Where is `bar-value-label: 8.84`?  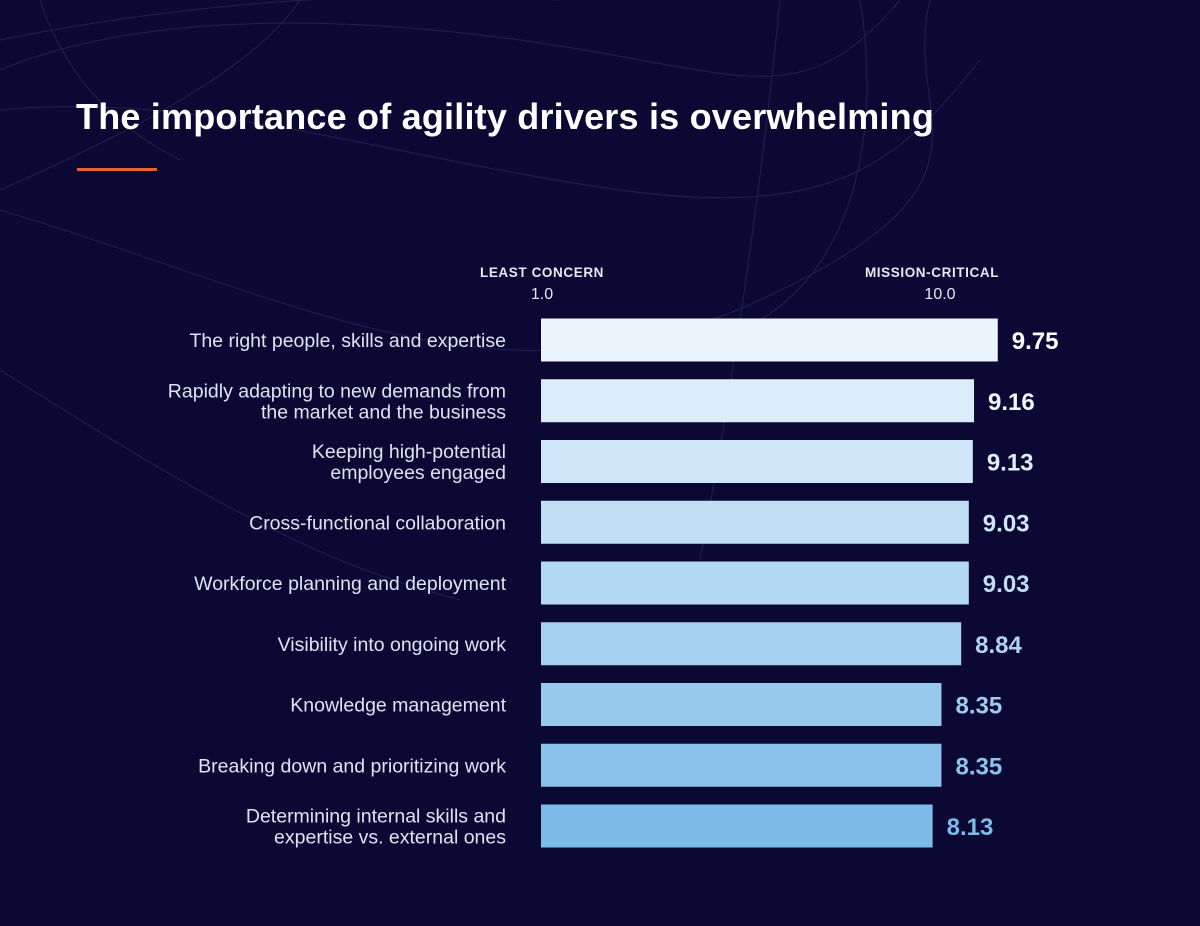 bar-value-label: 8.84 is located at coordinates (998, 645).